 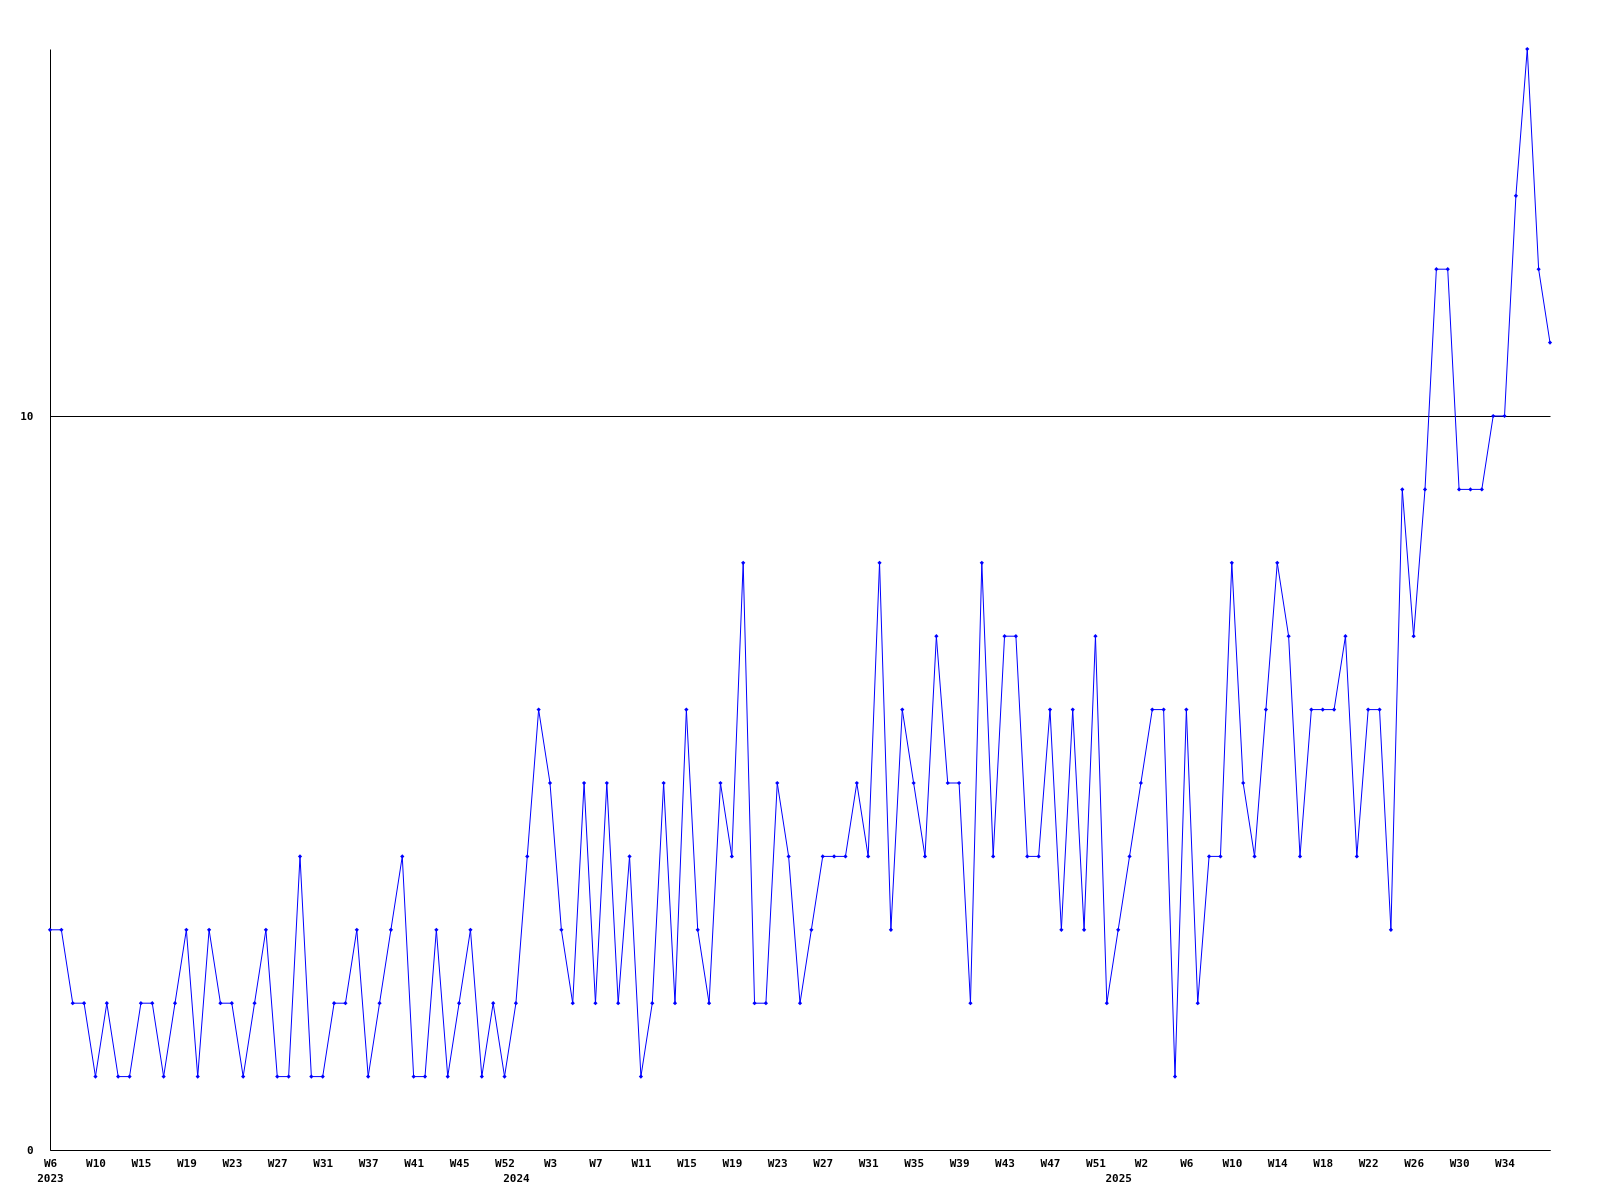 What do you see at coordinates (596, 1163) in the screenshot?
I see `x-tick-label: W7` at bounding box center [596, 1163].